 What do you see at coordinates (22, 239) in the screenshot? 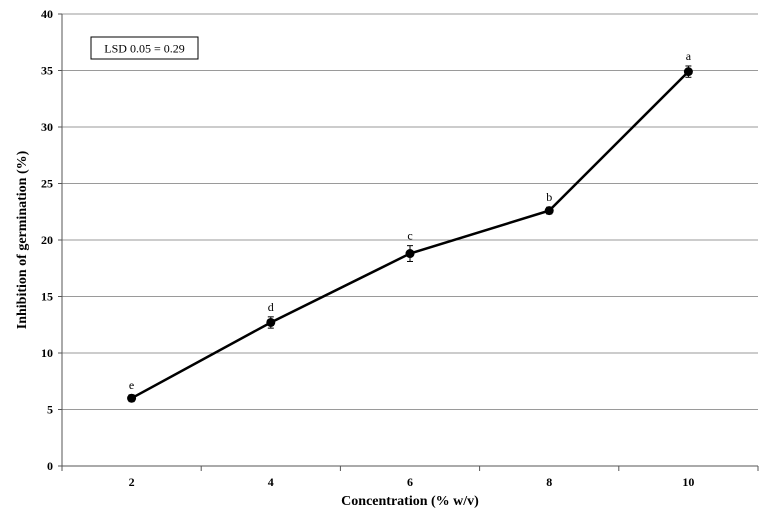
I see `y-axis-title: Inhibition of germination (%)` at bounding box center [22, 239].